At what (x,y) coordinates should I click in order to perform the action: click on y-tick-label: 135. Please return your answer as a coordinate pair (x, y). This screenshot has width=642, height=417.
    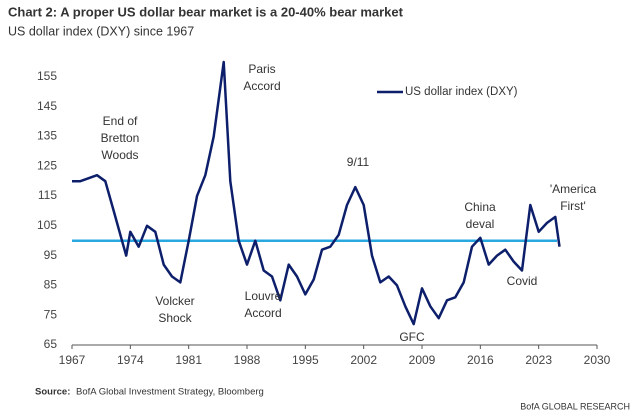
    Looking at the image, I should click on (47, 136).